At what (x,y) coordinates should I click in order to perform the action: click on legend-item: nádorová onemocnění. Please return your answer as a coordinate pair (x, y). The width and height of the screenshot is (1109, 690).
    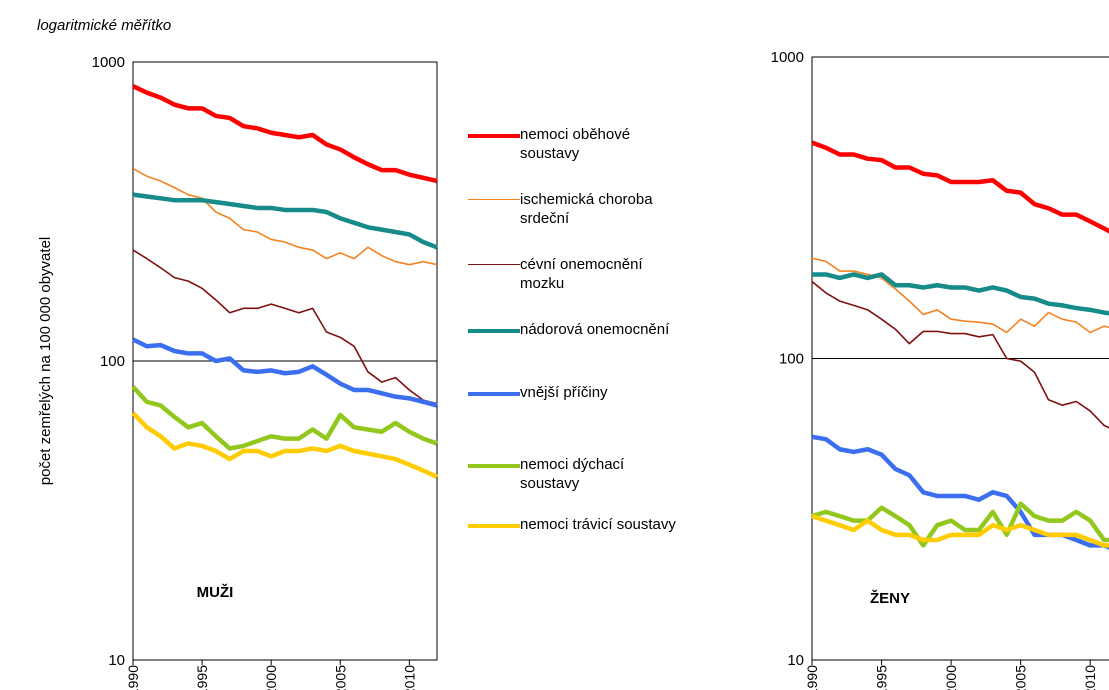
    Looking at the image, I should click on (569, 329).